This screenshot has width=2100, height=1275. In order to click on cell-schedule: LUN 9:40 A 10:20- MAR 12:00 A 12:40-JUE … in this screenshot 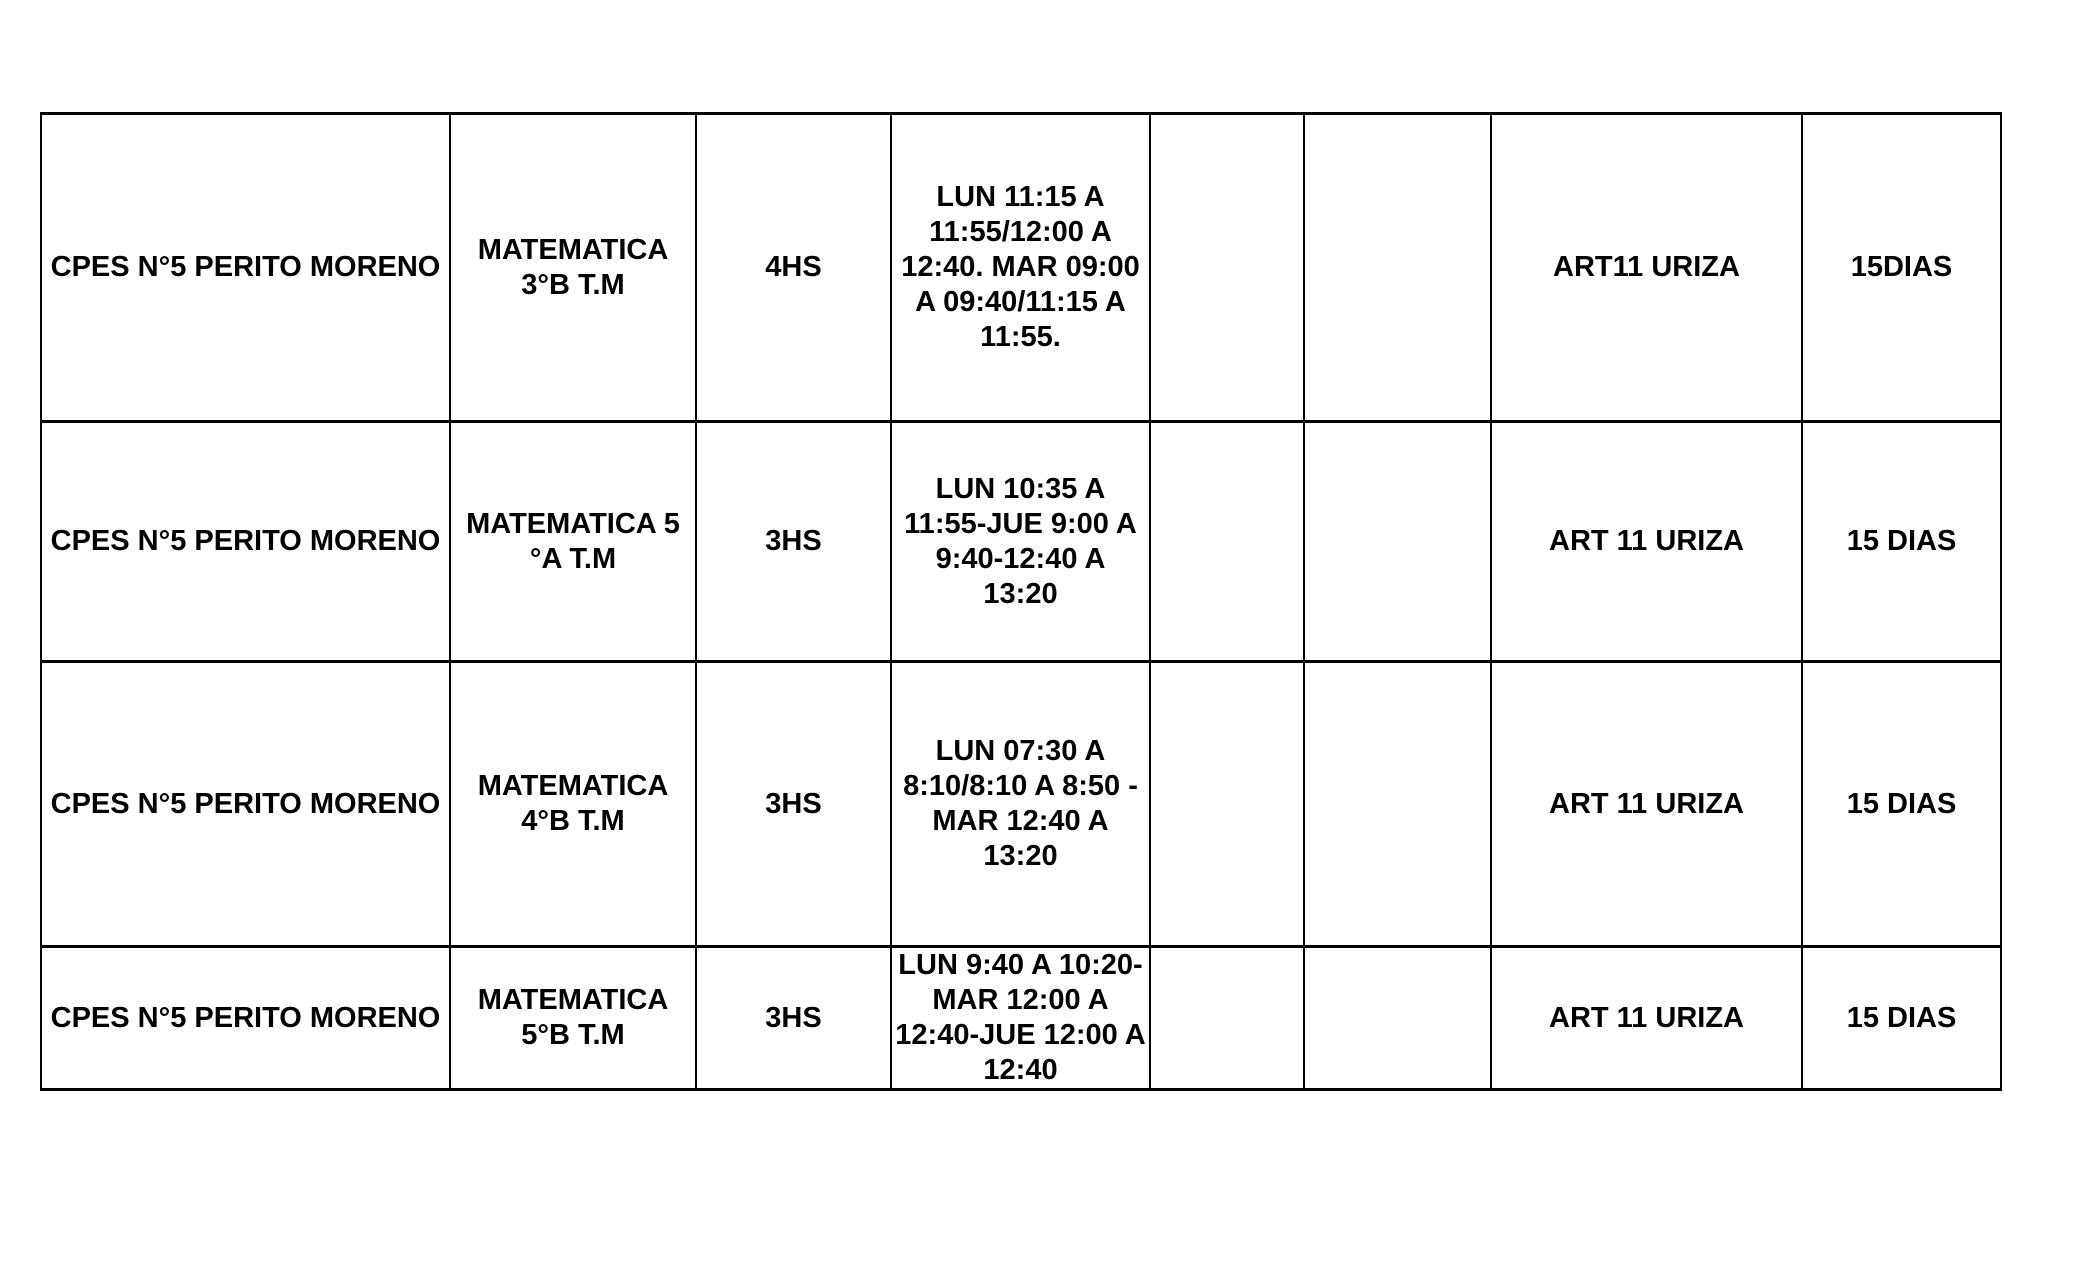, I will do `click(1020, 1018)`.